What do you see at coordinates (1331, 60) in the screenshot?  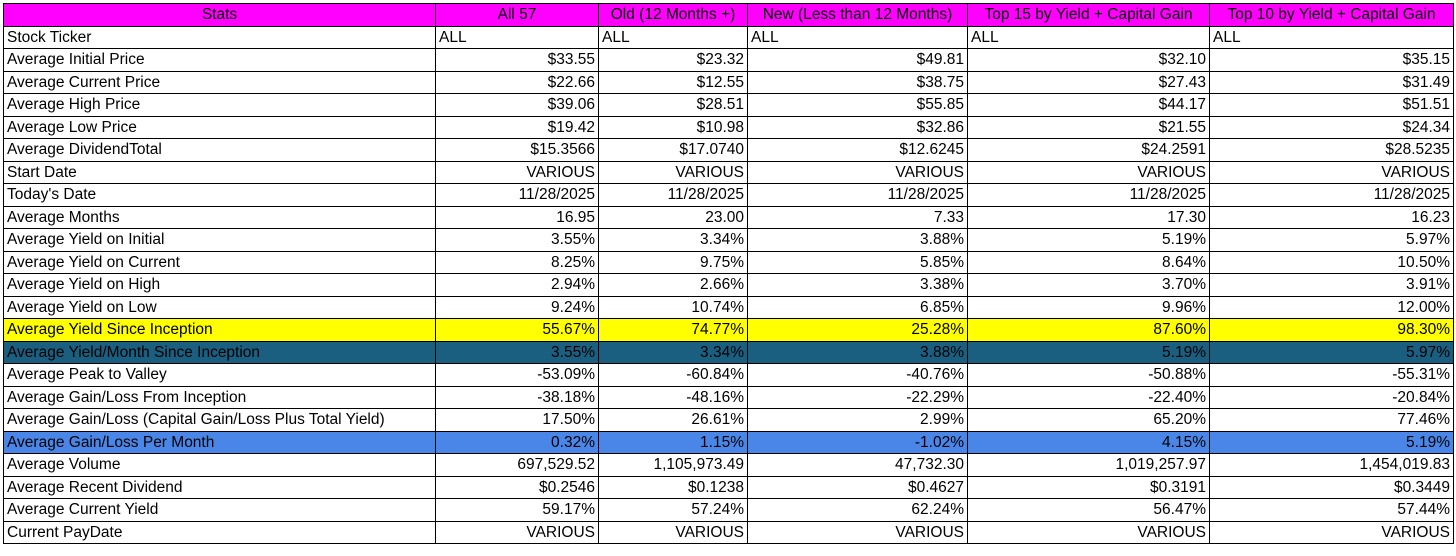 I see `table-cell: $35.15` at bounding box center [1331, 60].